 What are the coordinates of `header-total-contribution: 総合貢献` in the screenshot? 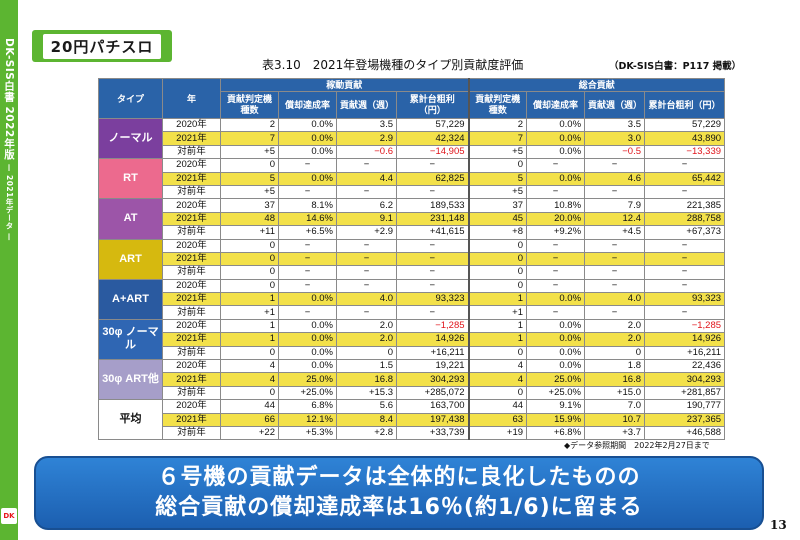 It's located at (596, 85).